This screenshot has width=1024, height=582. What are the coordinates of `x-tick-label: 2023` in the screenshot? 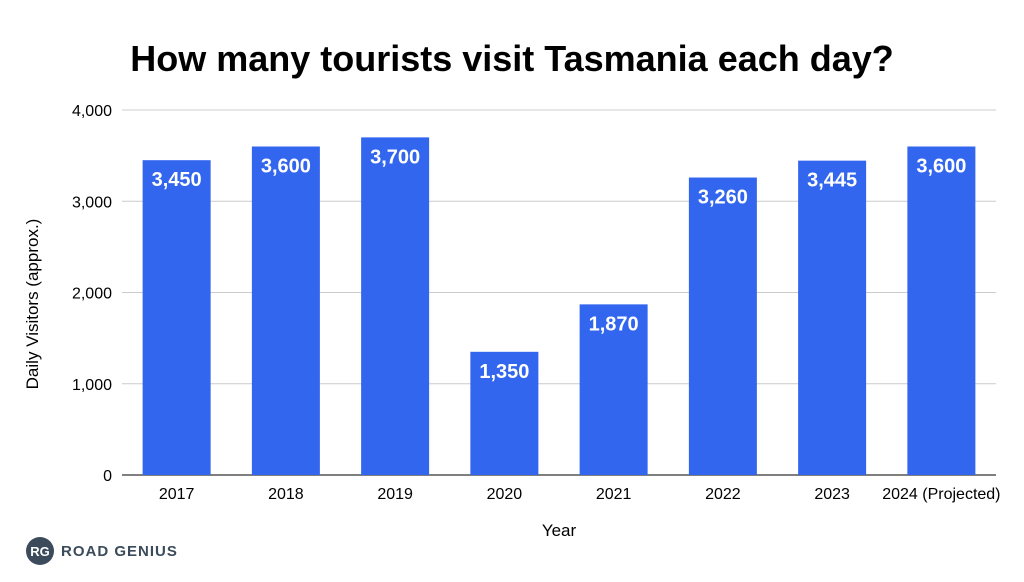 It's located at (832, 494).